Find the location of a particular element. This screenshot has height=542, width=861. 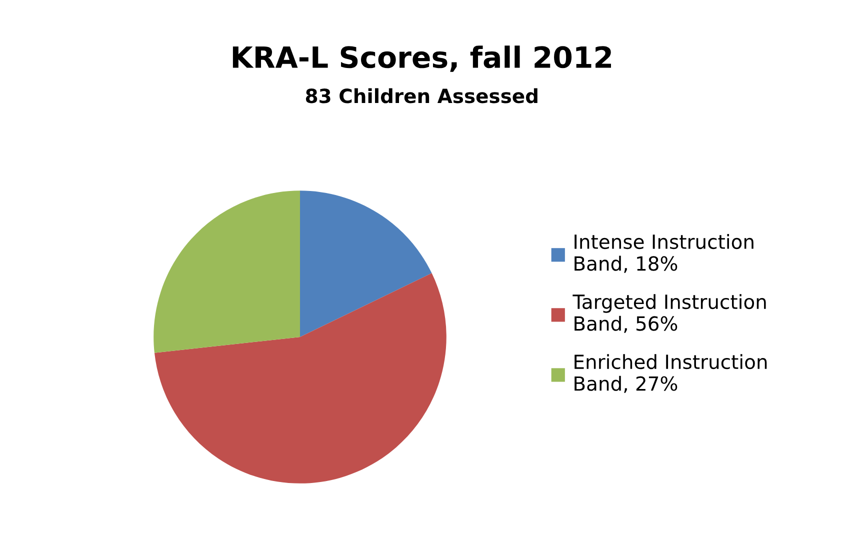

legend-label: Intense Instruction Band, 18% is located at coordinates (664, 253).